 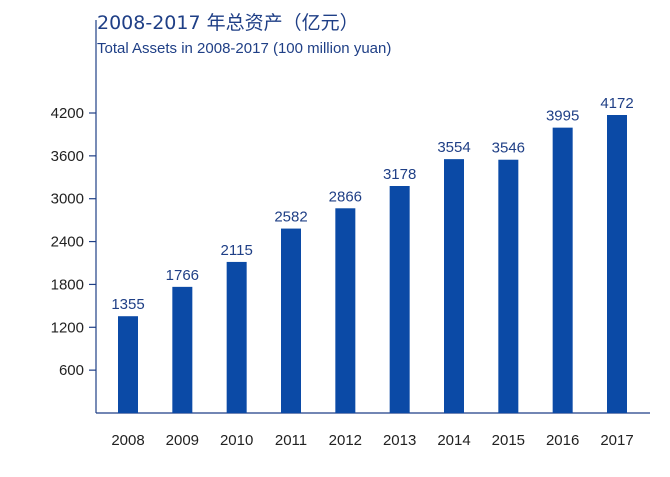 I want to click on data-label: 3554, so click(x=453, y=147).